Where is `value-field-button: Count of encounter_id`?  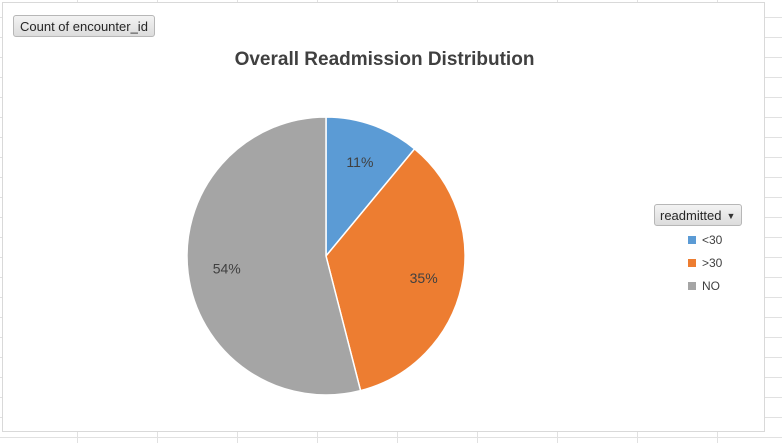 value-field-button: Count of encounter_id is located at coordinates (84, 26).